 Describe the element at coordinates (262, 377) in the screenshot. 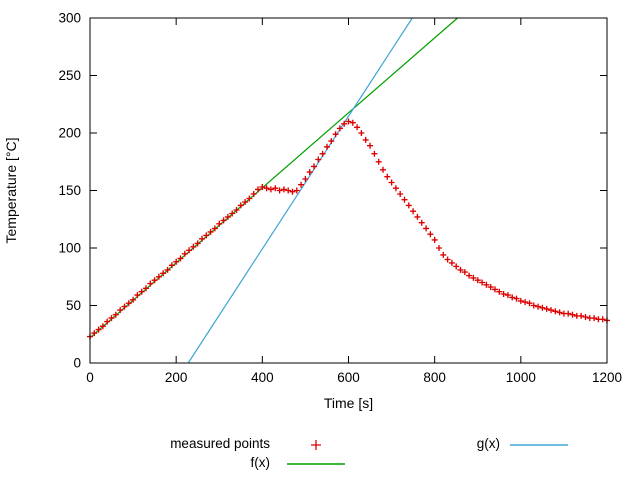

I see `x-tick-label: 400` at that location.